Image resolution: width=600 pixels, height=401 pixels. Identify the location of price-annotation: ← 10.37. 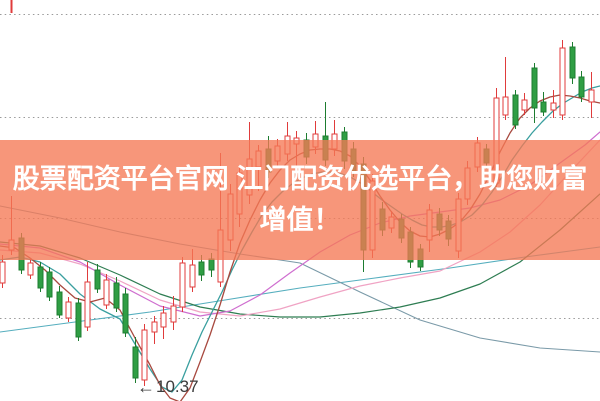
(168, 387).